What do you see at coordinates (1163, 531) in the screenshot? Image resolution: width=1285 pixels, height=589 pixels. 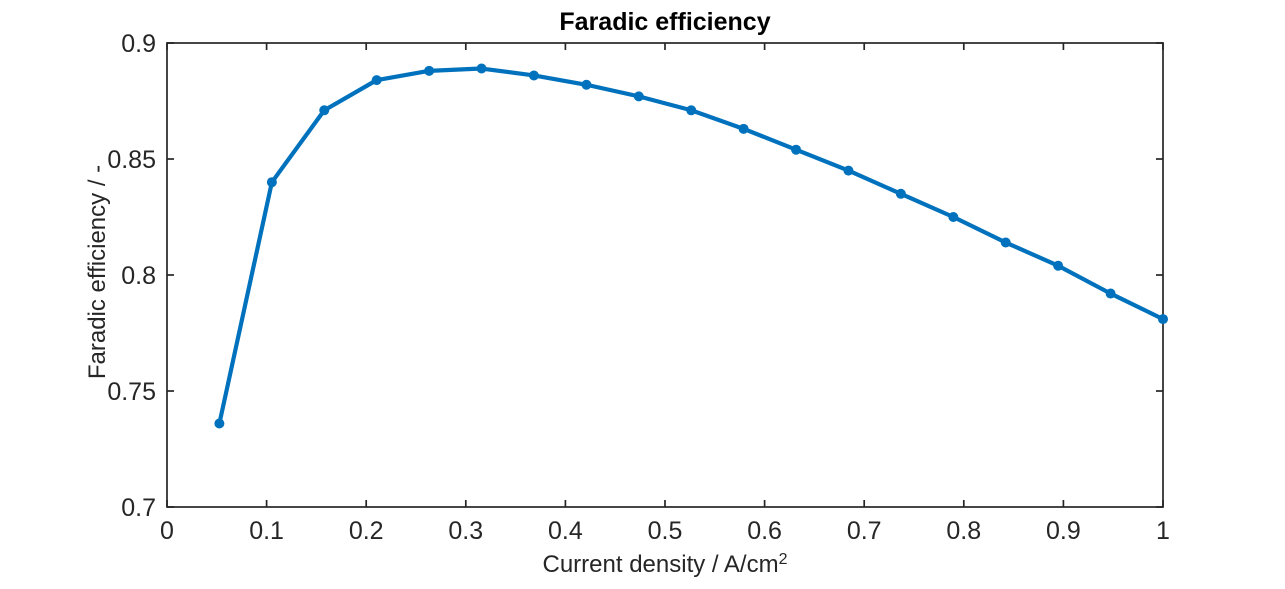 I see `x-tick-label: 1` at bounding box center [1163, 531].